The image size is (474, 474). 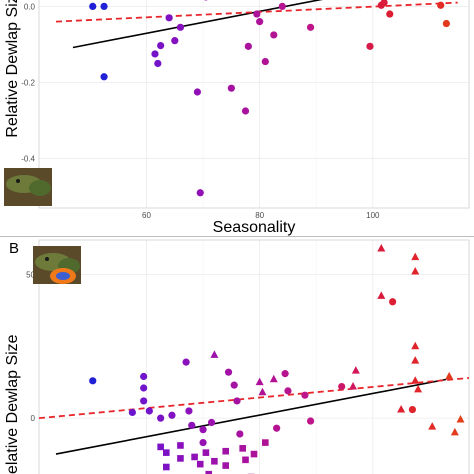 I want to click on lizard-dewlap-center, so click(x=63, y=276).